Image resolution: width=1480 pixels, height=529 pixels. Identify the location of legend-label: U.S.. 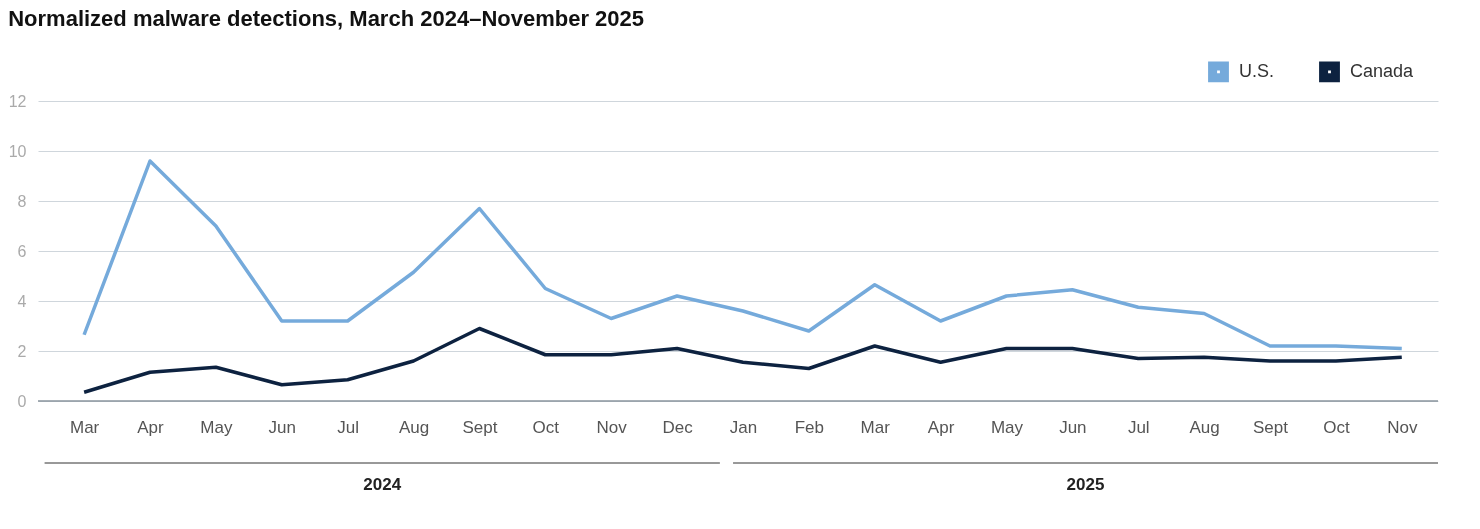
(1257, 70).